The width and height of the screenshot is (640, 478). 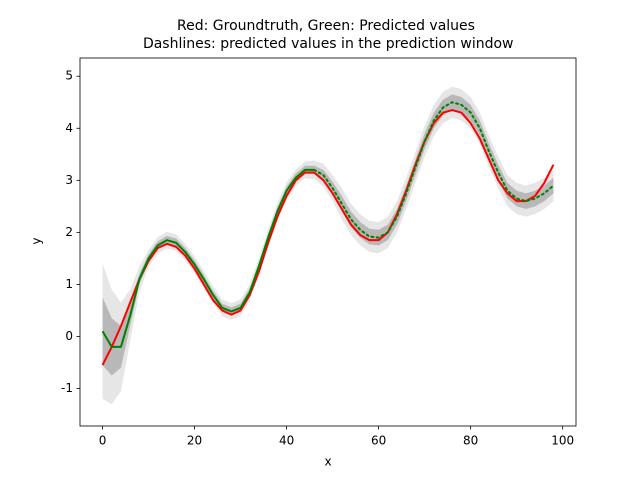 I want to click on x-tick-label: 80, so click(x=470, y=441).